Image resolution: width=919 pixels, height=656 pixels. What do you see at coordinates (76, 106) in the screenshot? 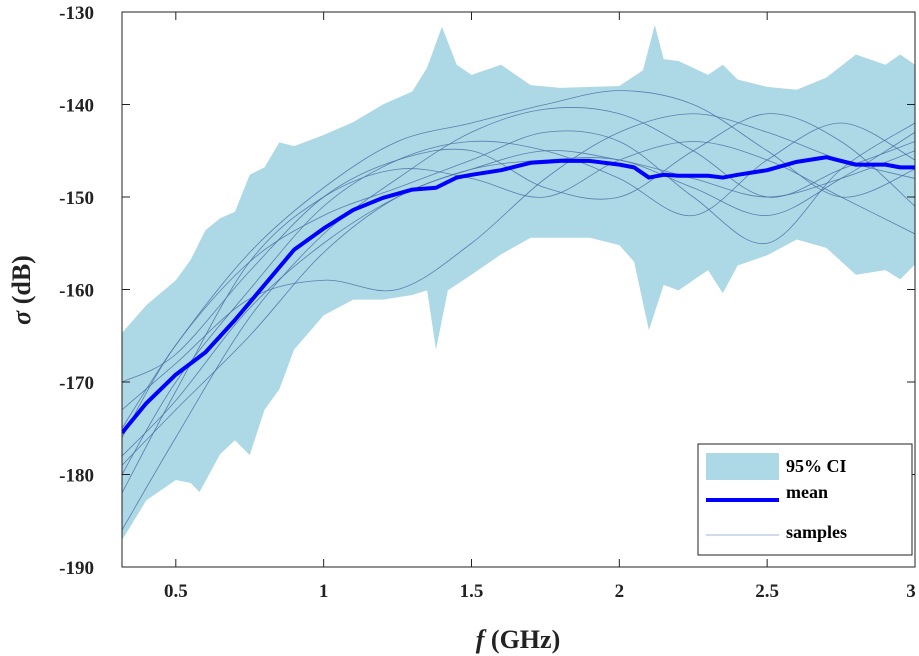
I see `y-tick-label: -140` at bounding box center [76, 106].